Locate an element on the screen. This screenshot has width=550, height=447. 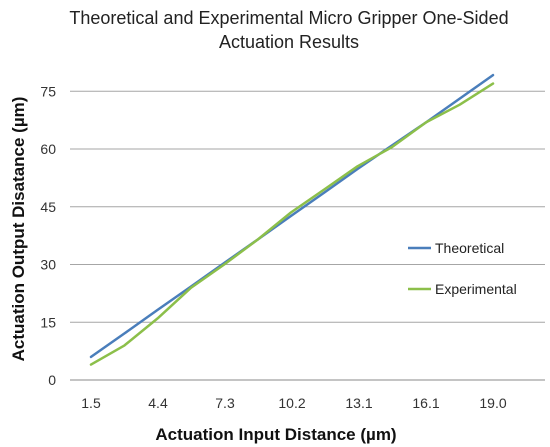
y-tick-label: 45 is located at coordinates (48, 207).